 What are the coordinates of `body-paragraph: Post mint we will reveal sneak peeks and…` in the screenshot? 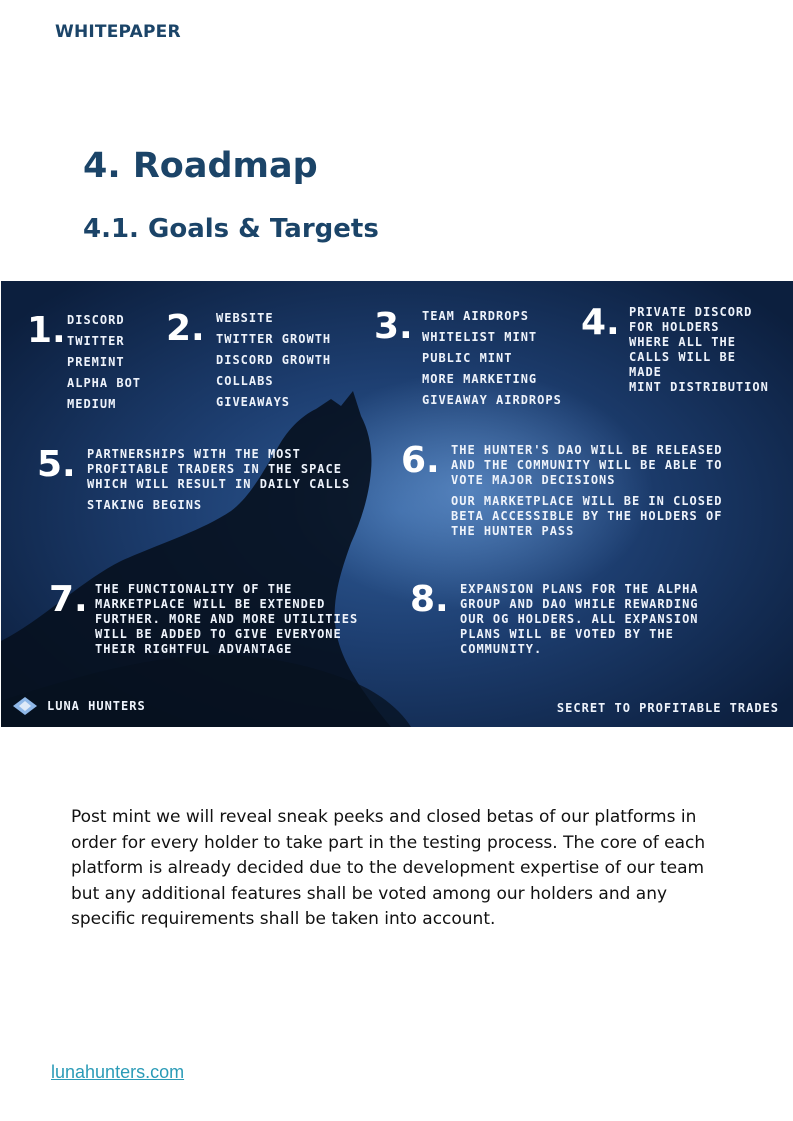 It's located at (388, 868).